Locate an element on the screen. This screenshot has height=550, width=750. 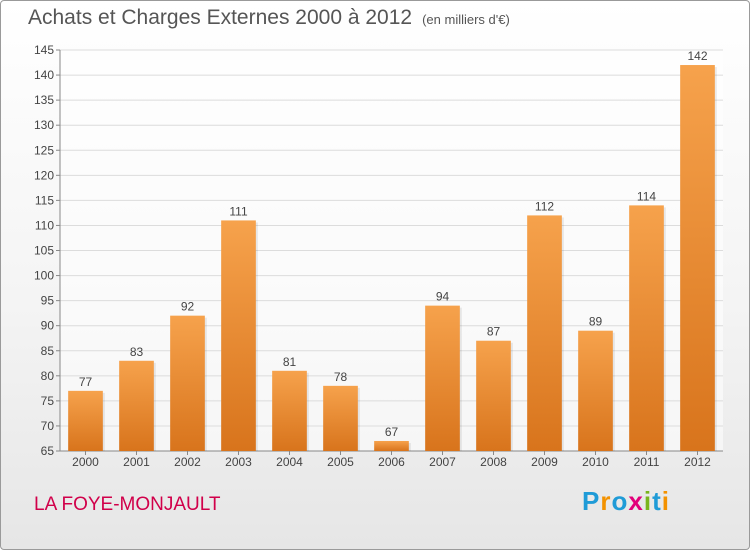
logo-letter: r is located at coordinates (606, 501).